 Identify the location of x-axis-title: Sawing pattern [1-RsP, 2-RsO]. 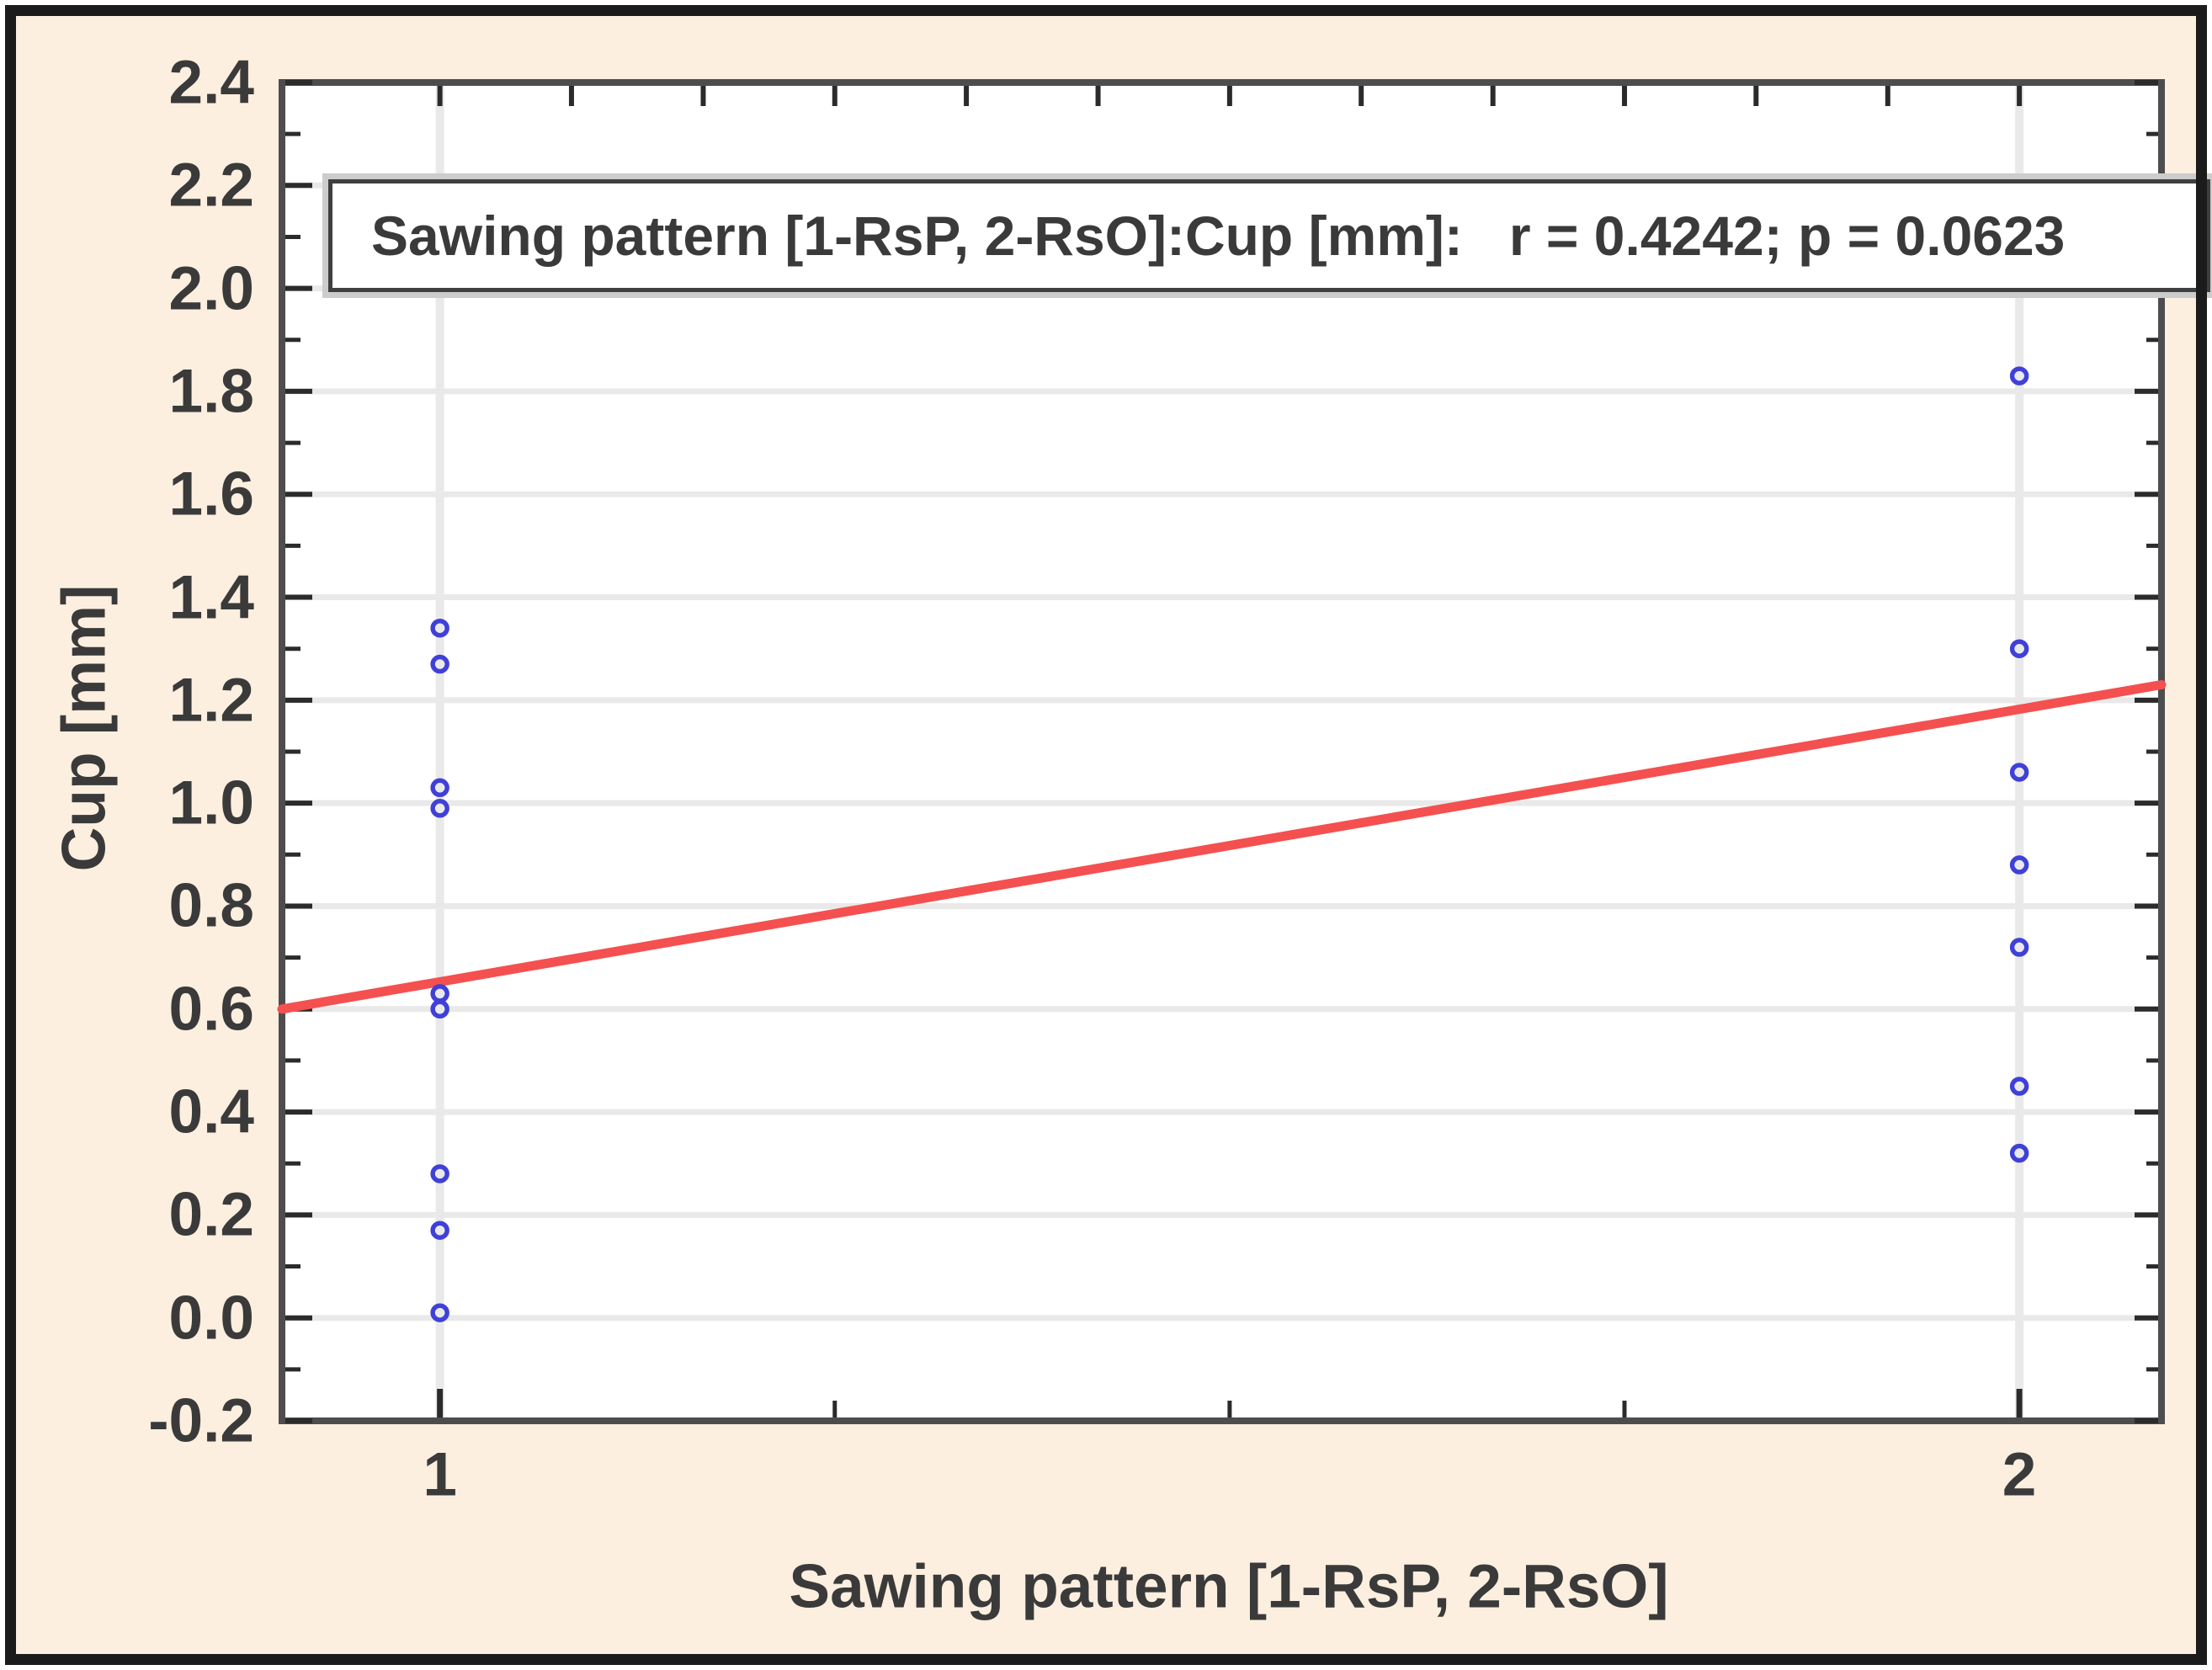
(1229, 1586).